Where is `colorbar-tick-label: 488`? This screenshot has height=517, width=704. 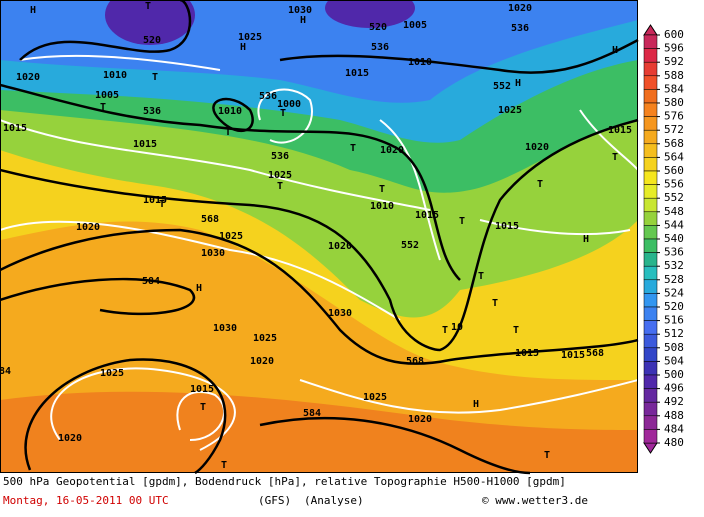
colorbar-tick-label: 488 is located at coordinates (674, 415).